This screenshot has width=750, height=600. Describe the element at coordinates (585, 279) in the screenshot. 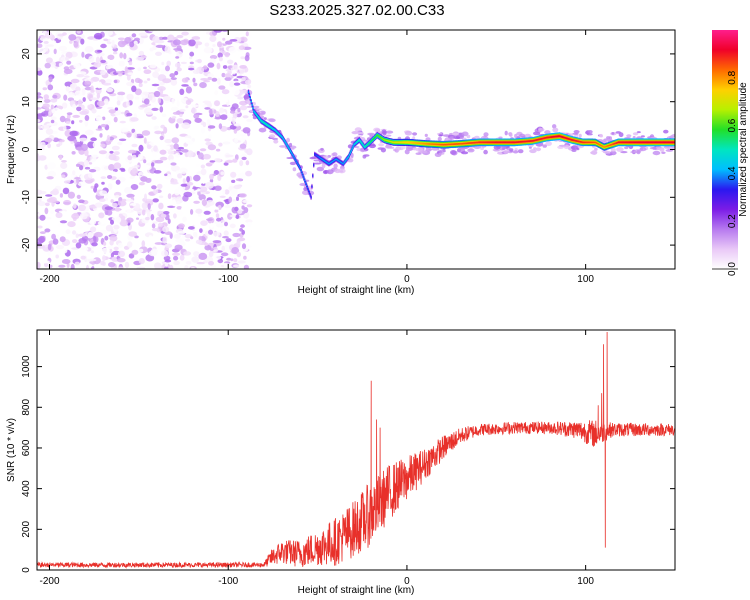

I see `spectrogram-x-tick-label: 100` at that location.